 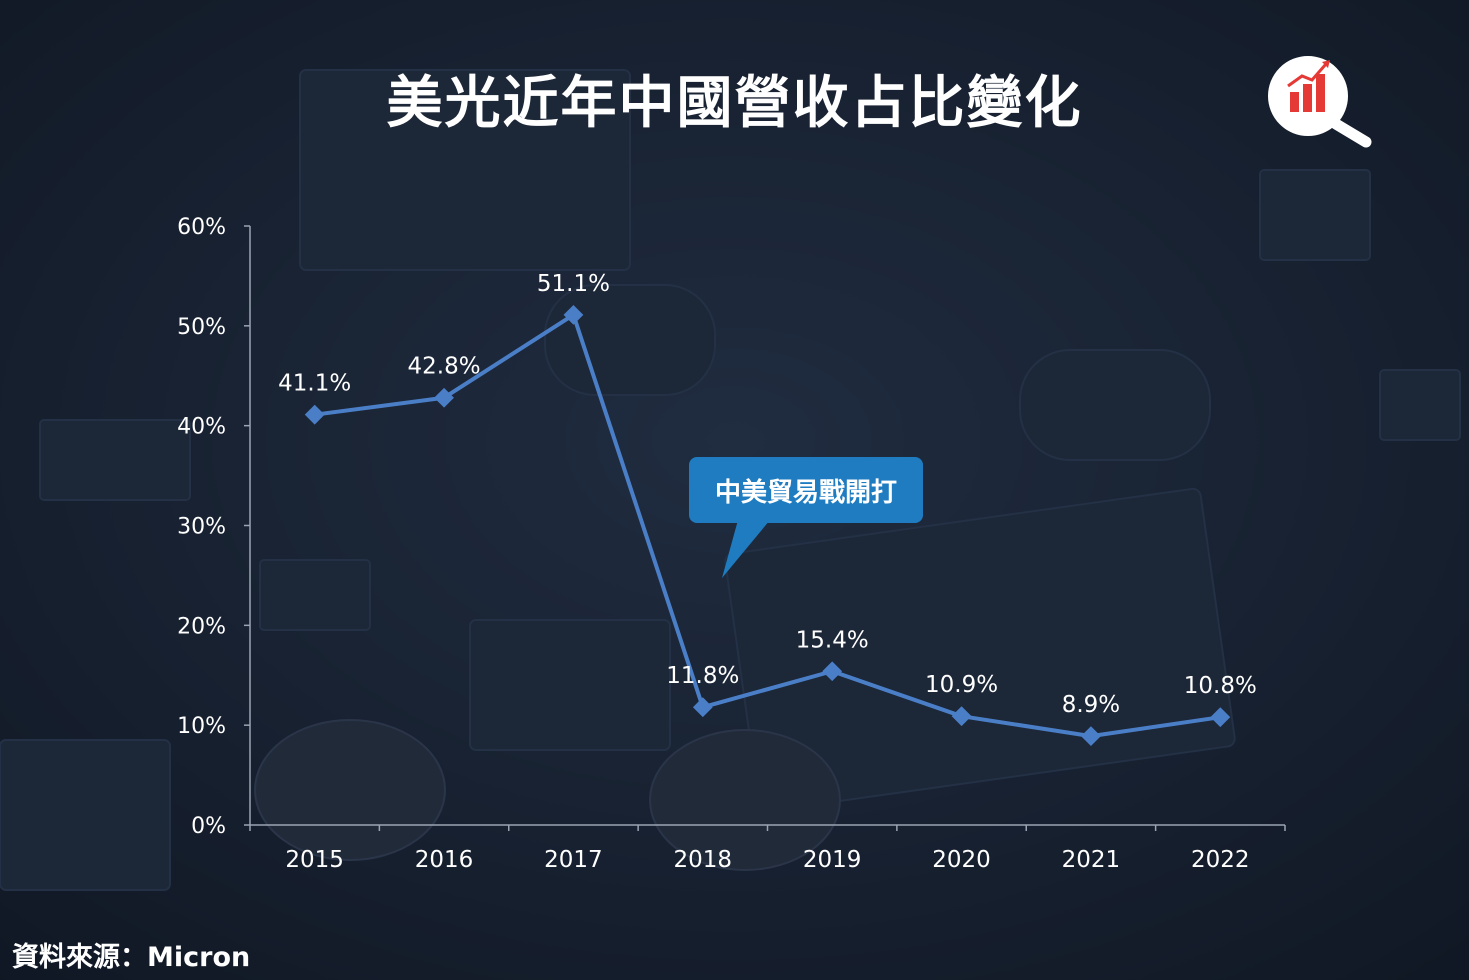 What do you see at coordinates (314, 384) in the screenshot?
I see `data-label: 41.1%` at bounding box center [314, 384].